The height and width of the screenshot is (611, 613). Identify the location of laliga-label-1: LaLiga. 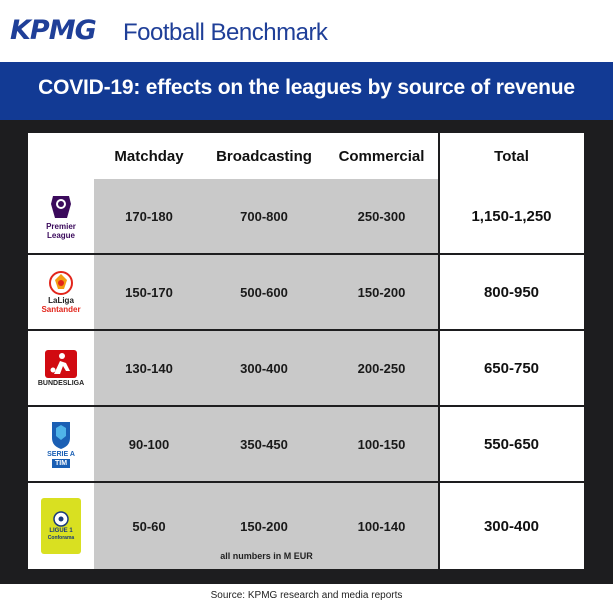
(61, 300).